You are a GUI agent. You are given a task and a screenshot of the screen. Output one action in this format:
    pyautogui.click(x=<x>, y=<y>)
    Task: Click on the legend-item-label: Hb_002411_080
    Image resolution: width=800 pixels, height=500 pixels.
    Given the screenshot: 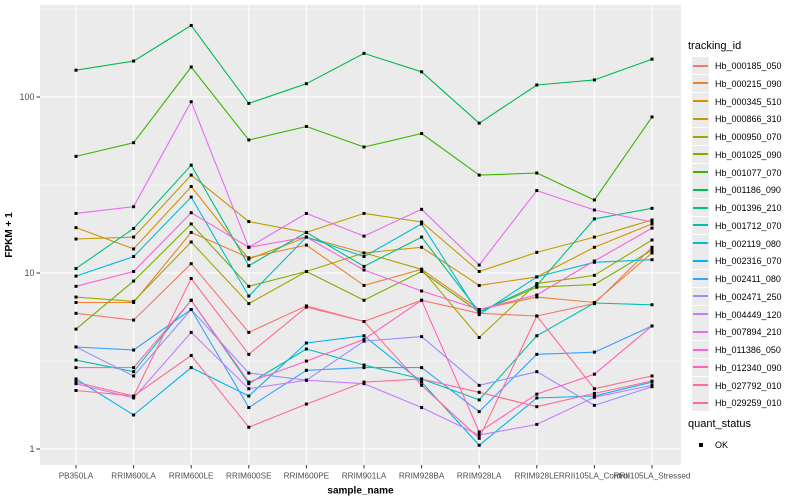 What is the action you would take?
    pyautogui.click(x=748, y=279)
    